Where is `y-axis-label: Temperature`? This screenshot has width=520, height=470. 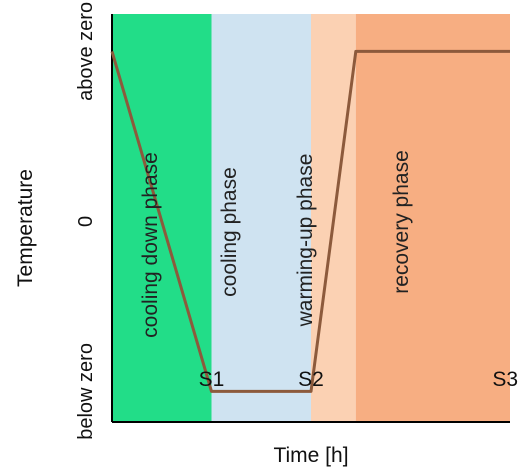 y-axis-label: Temperature is located at coordinates (25, 228).